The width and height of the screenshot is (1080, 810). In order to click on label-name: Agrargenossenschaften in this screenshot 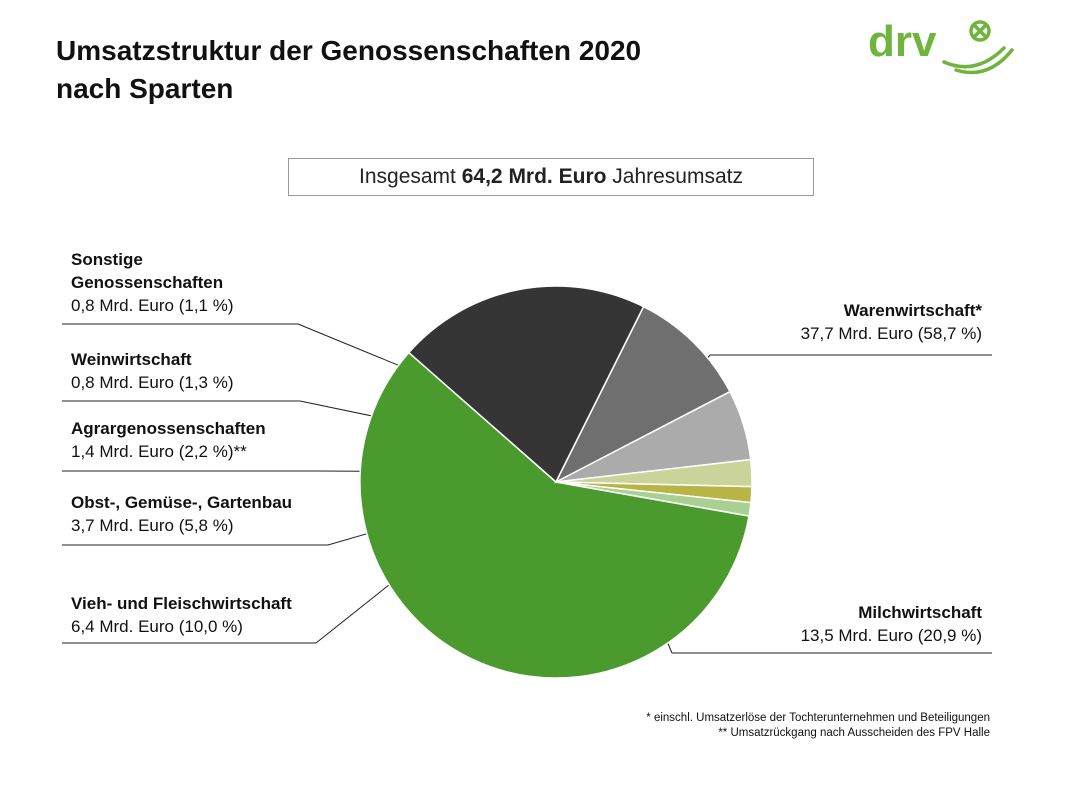, I will do `click(168, 428)`.